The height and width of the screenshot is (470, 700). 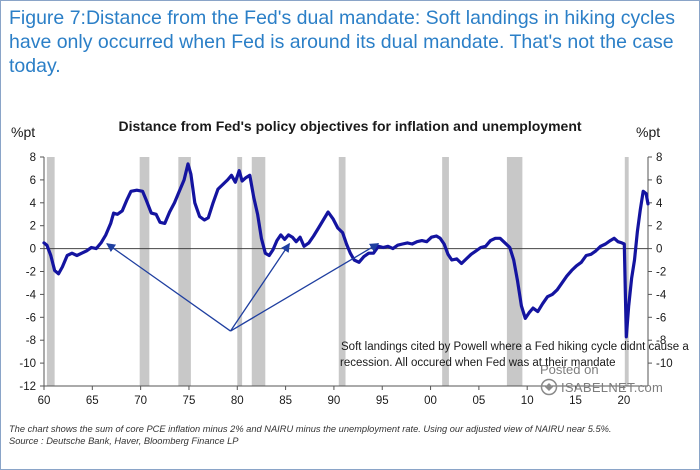 I want to click on x-tick-label: 00, so click(x=430, y=401).